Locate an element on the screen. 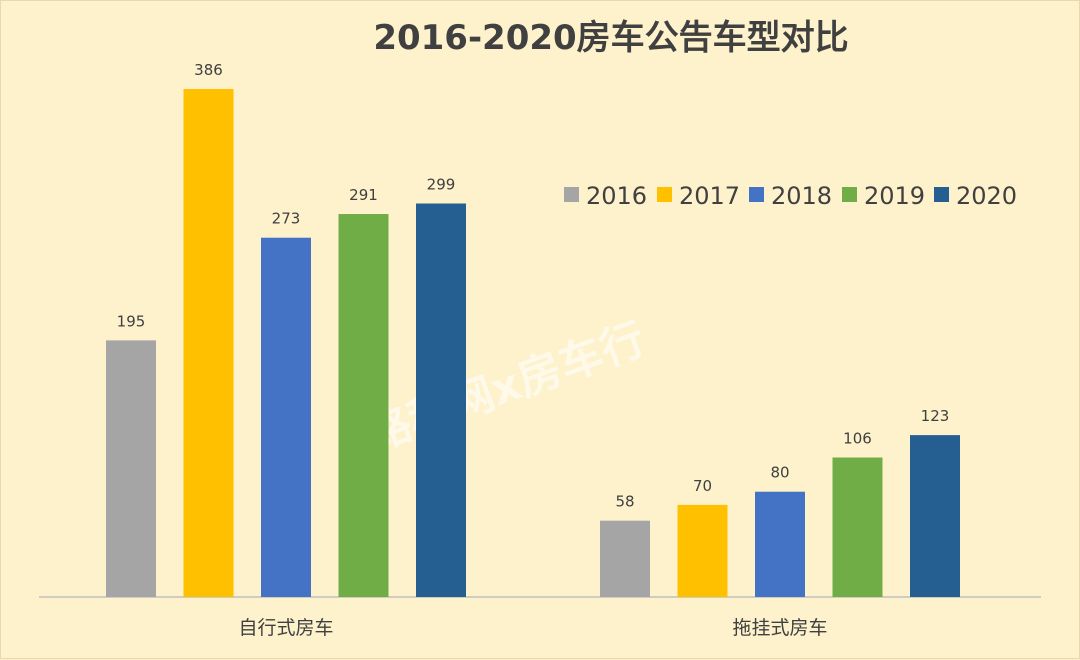  legend-swatch-2017 is located at coordinates (664, 194).